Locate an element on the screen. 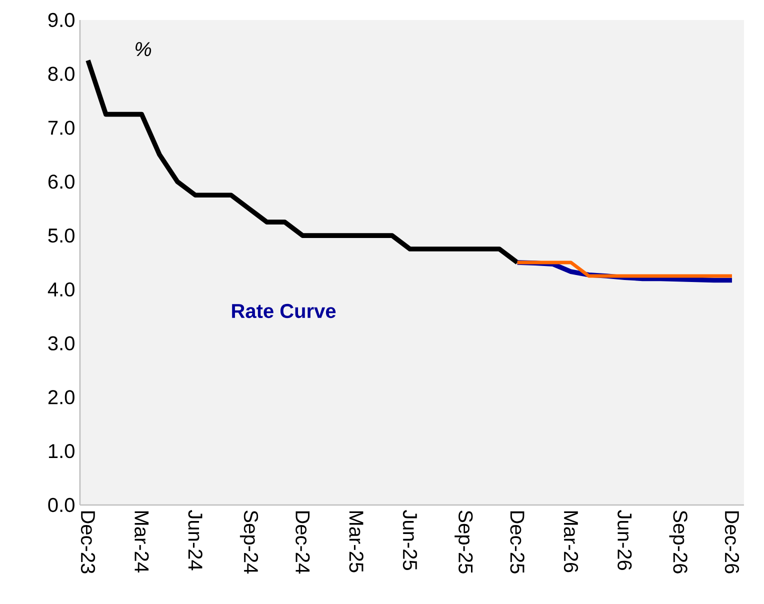  y-tick-label: 9.0 is located at coordinates (61, 20).